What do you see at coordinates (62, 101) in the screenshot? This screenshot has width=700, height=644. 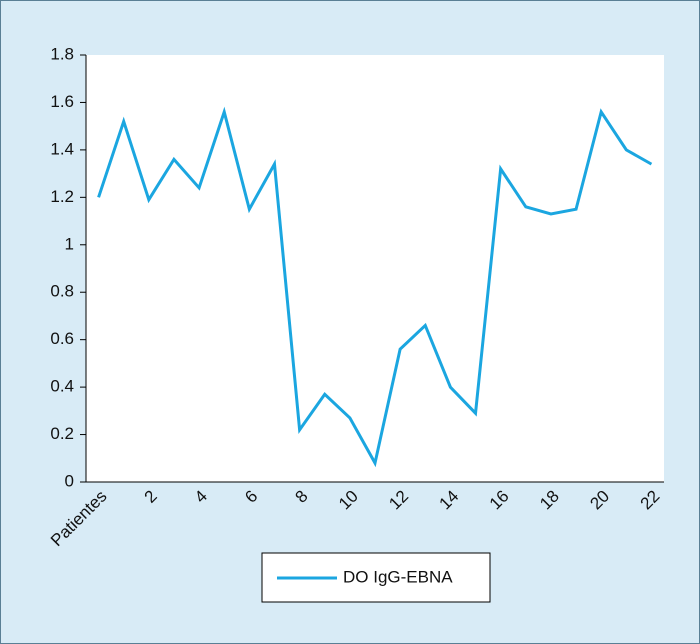 I see `y-tick-label: 1.6` at bounding box center [62, 101].